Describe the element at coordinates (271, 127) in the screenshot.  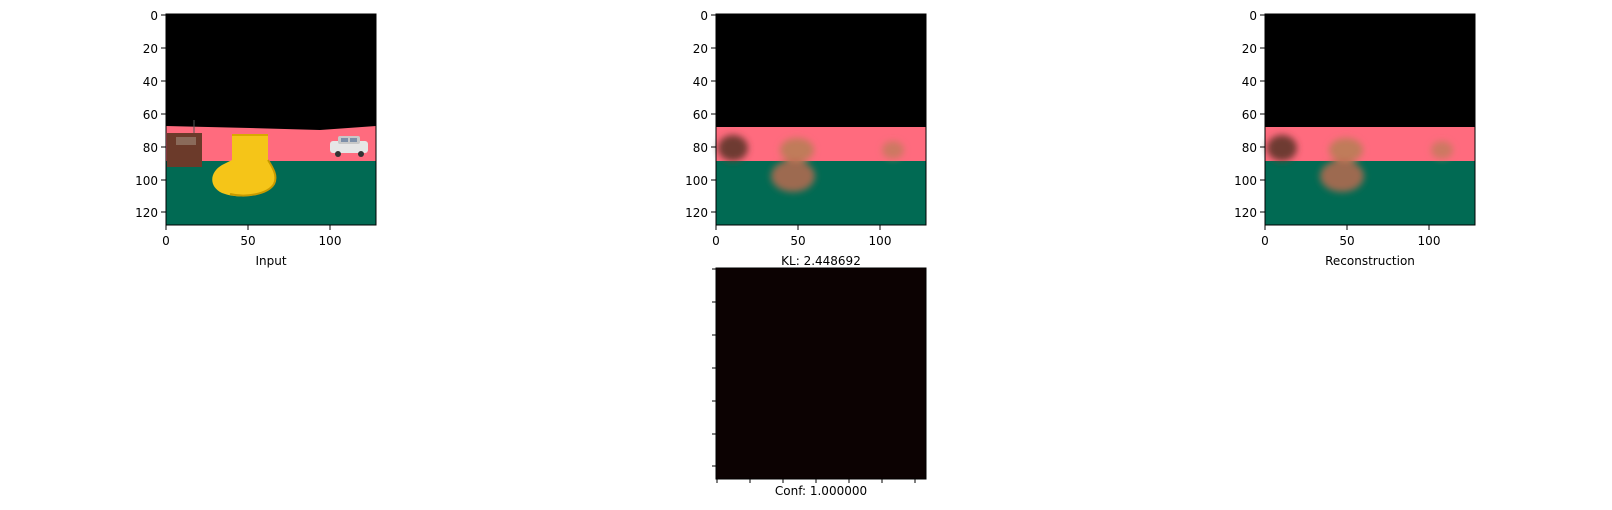
I see `road-top-edge` at that location.